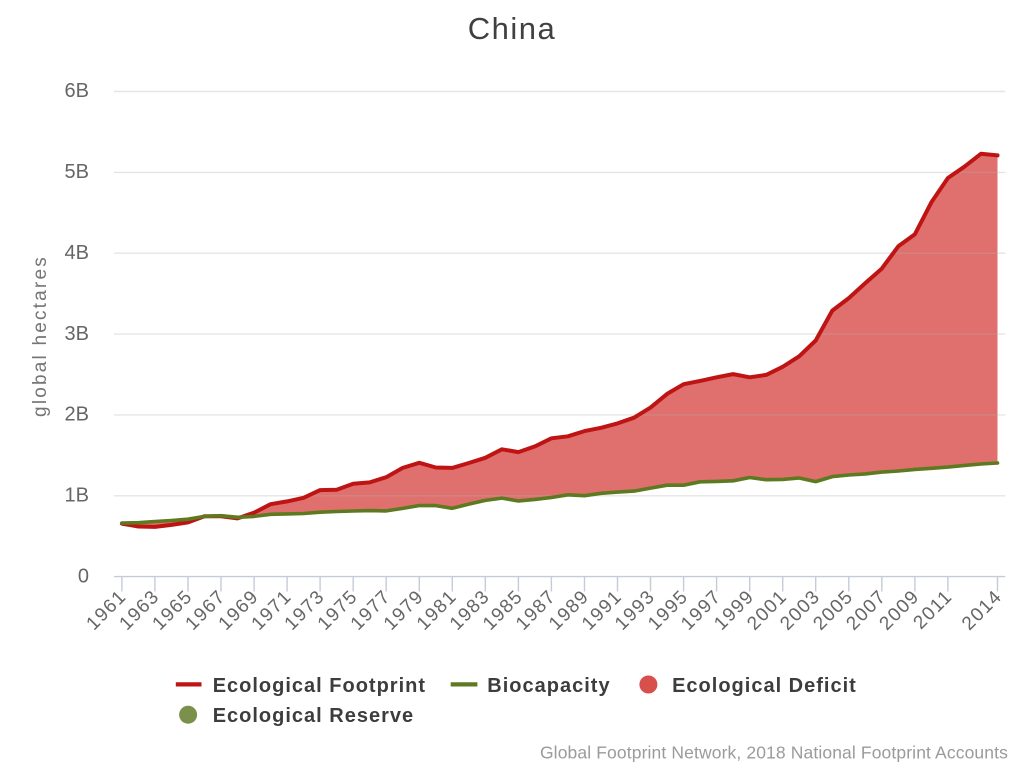  What do you see at coordinates (77, 415) in the screenshot?
I see `svg-text: 2B` at bounding box center [77, 415].